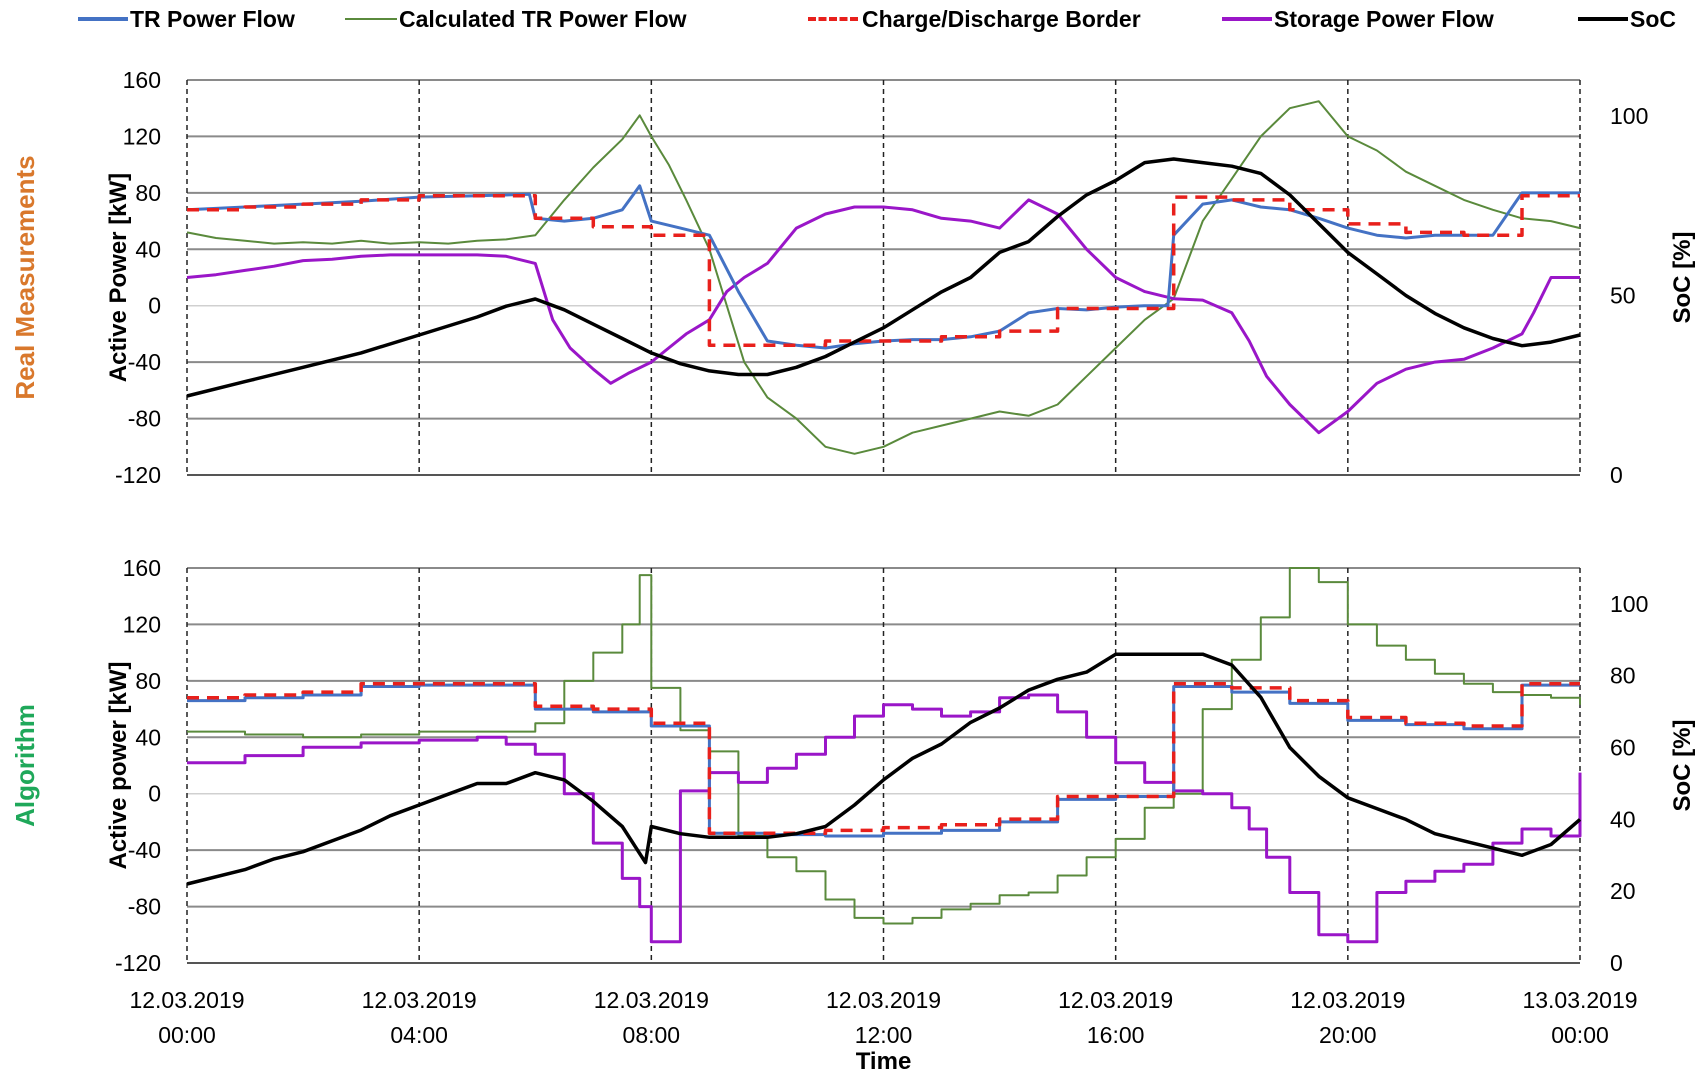 The image size is (1704, 1077). What do you see at coordinates (371, 19) in the screenshot?
I see `legend-swatch-calc` at bounding box center [371, 19].